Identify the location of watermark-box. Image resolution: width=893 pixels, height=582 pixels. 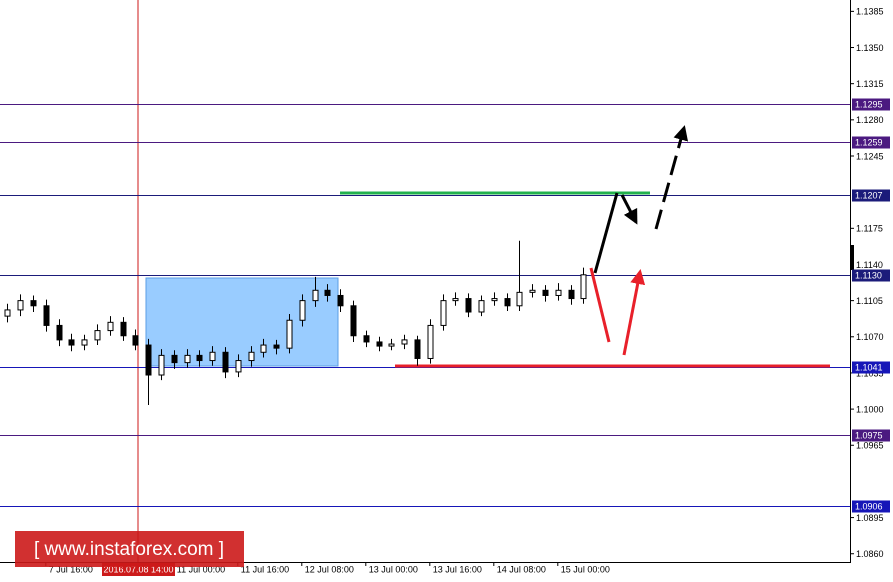
(129, 549).